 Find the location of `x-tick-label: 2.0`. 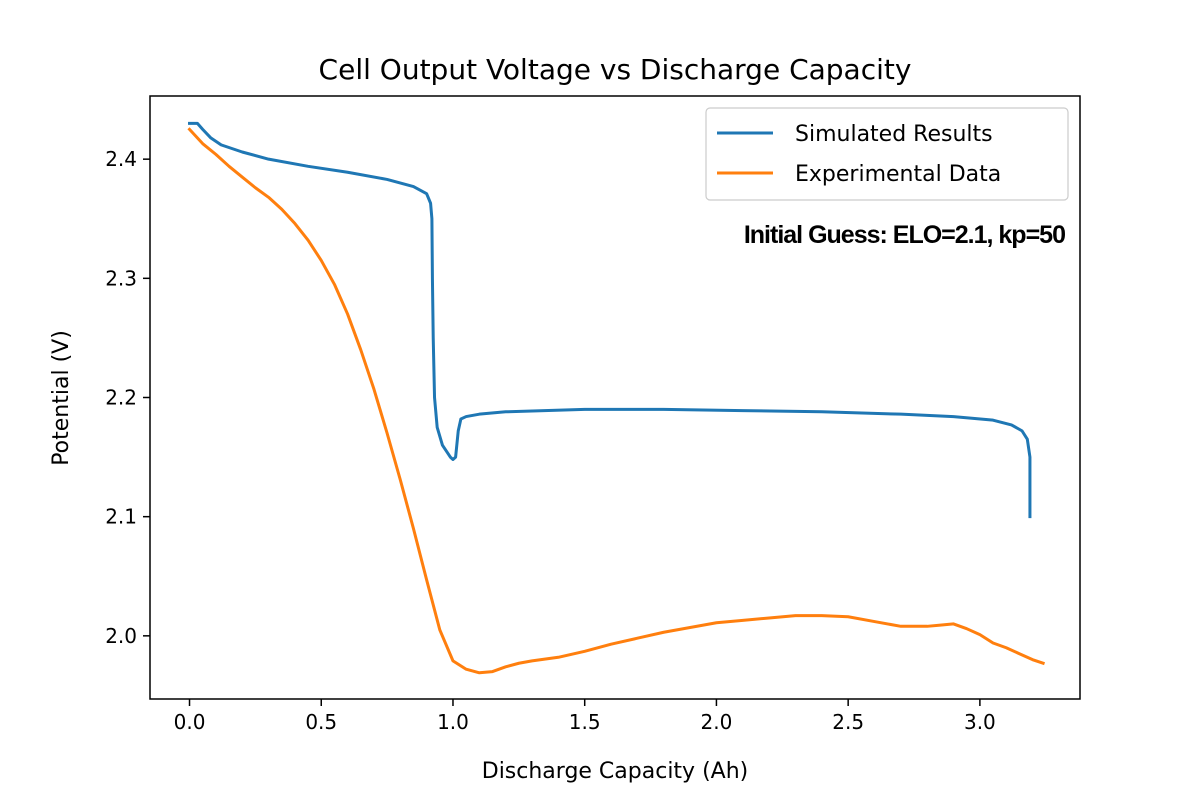

x-tick-label: 2.0 is located at coordinates (717, 722).